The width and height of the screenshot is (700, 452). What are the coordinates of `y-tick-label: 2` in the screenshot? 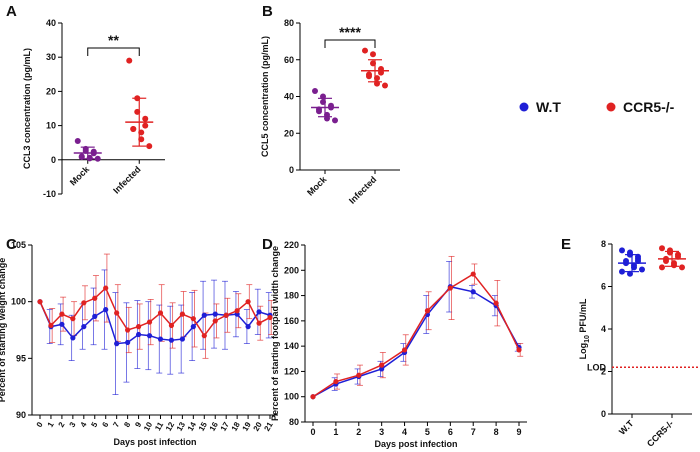 It's located at (603, 372).